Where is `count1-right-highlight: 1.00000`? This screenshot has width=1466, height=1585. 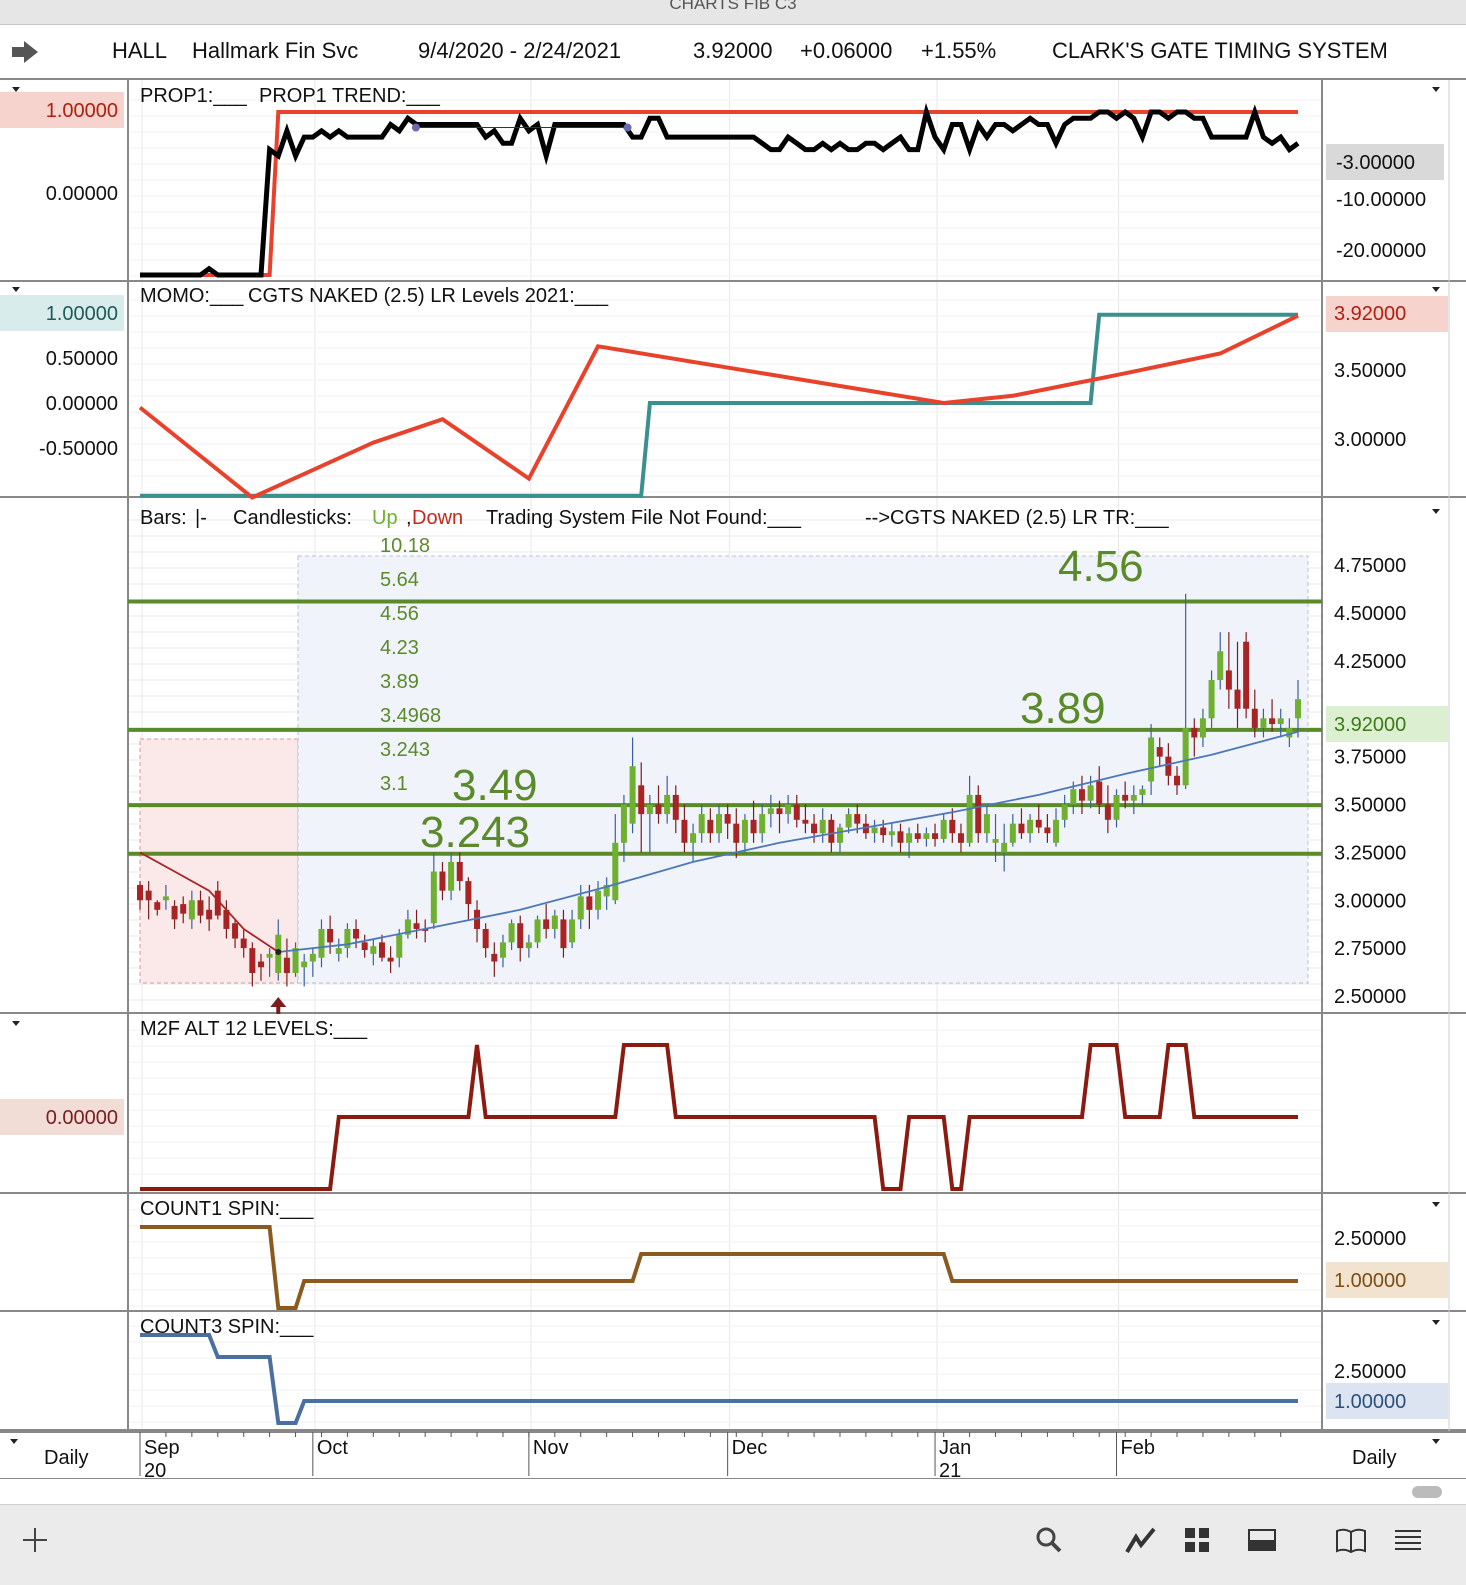 count1-right-highlight: 1.00000 is located at coordinates (1370, 1281).